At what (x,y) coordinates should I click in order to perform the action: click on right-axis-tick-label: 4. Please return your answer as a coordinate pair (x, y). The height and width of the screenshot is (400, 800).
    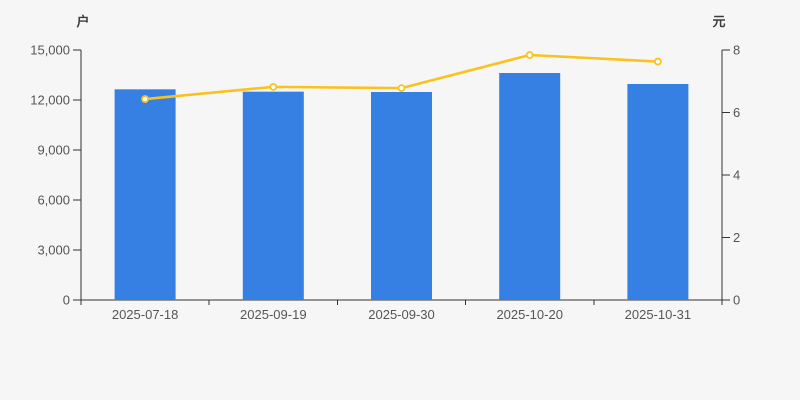
    Looking at the image, I should click on (736, 175).